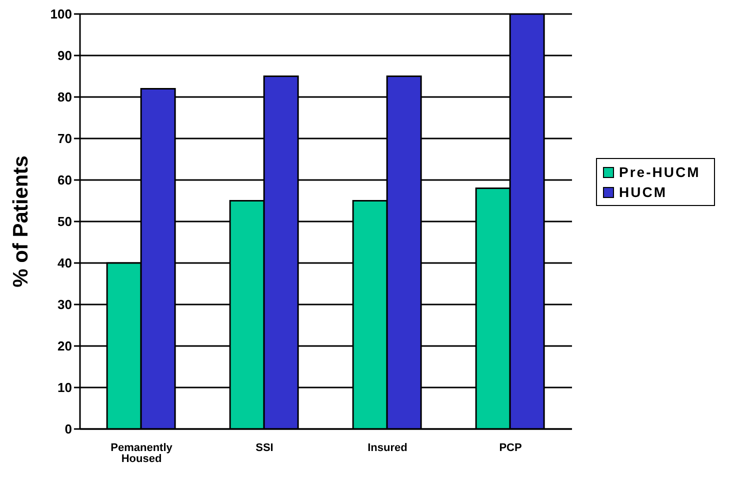 The height and width of the screenshot is (483, 746). What do you see at coordinates (65, 263) in the screenshot?
I see `y-tick-label: 40` at bounding box center [65, 263].